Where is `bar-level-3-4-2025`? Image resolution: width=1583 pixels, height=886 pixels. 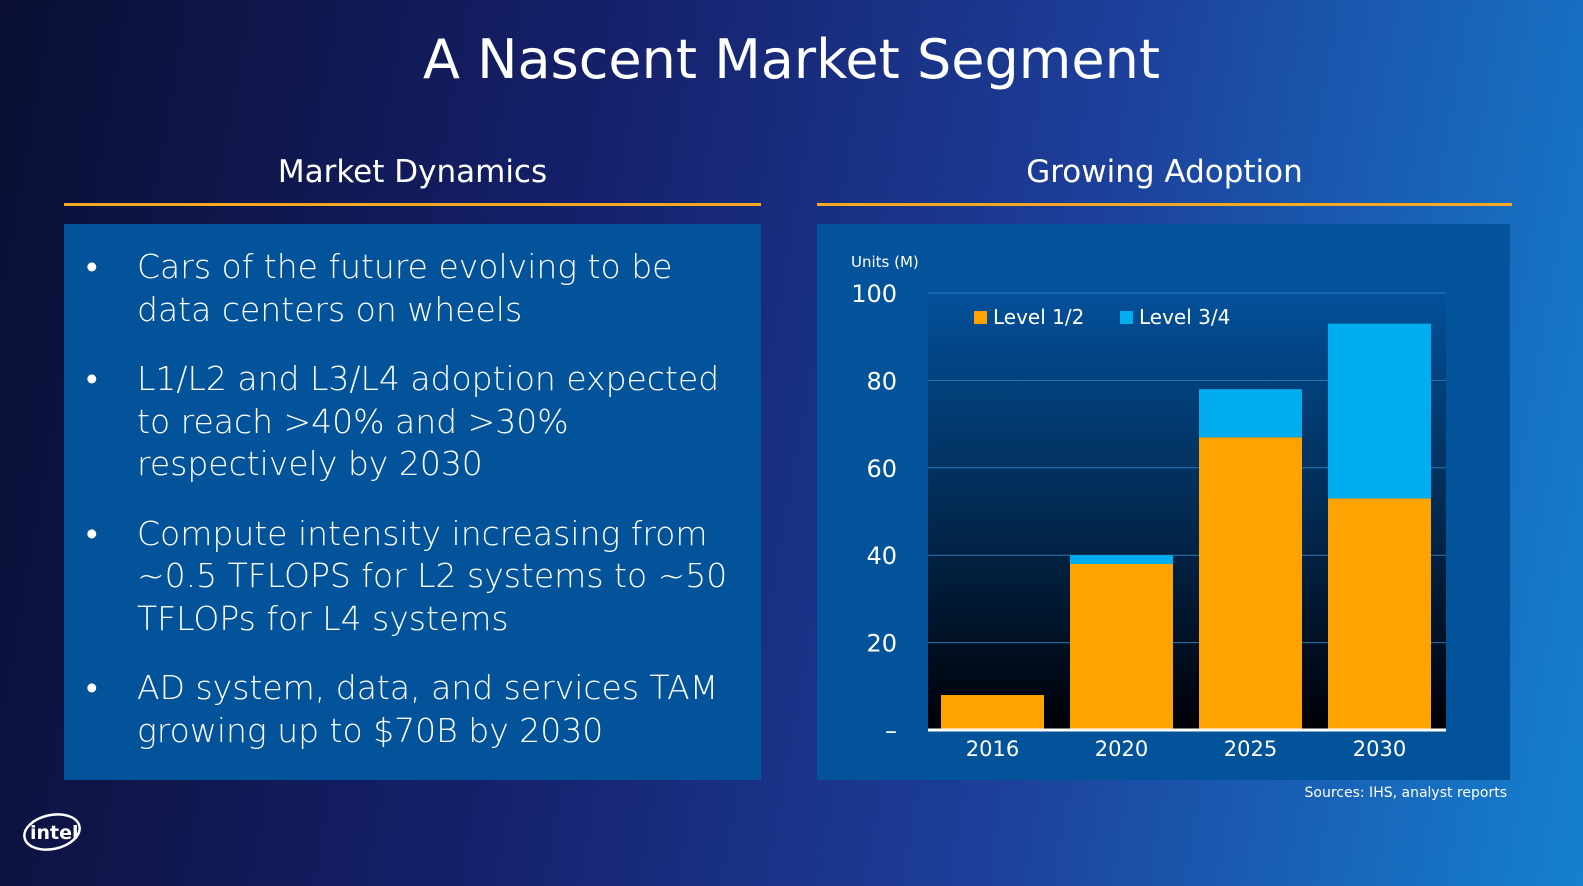
bar-level-3-4-2025 is located at coordinates (1250, 413).